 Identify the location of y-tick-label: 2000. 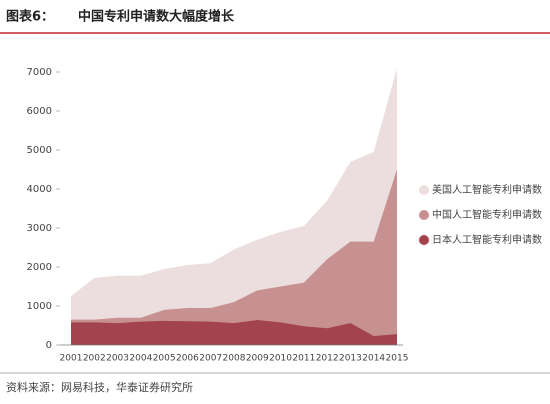
(39, 267).